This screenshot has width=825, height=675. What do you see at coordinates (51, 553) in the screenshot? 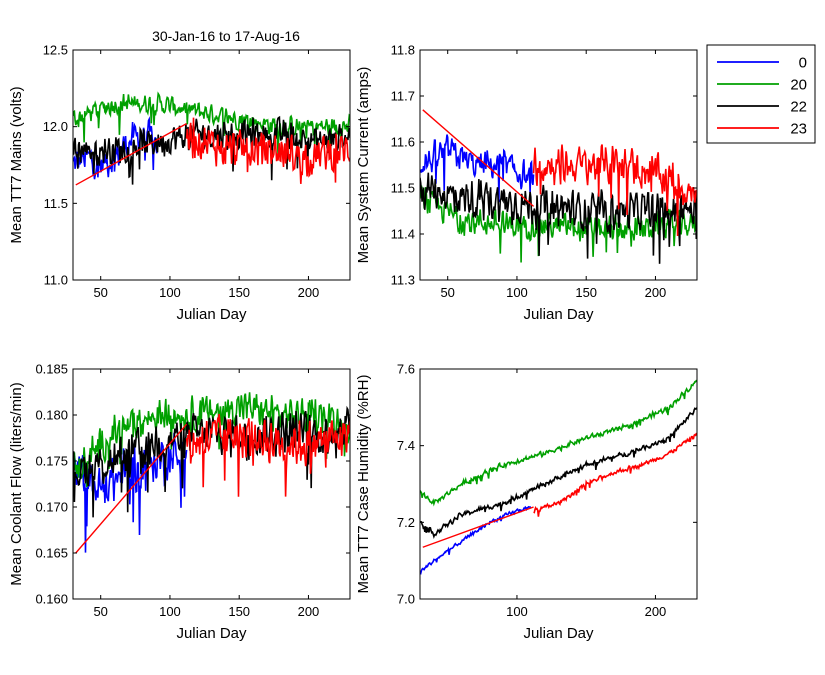
I see `y-tick-label: 0.165` at bounding box center [51, 553].